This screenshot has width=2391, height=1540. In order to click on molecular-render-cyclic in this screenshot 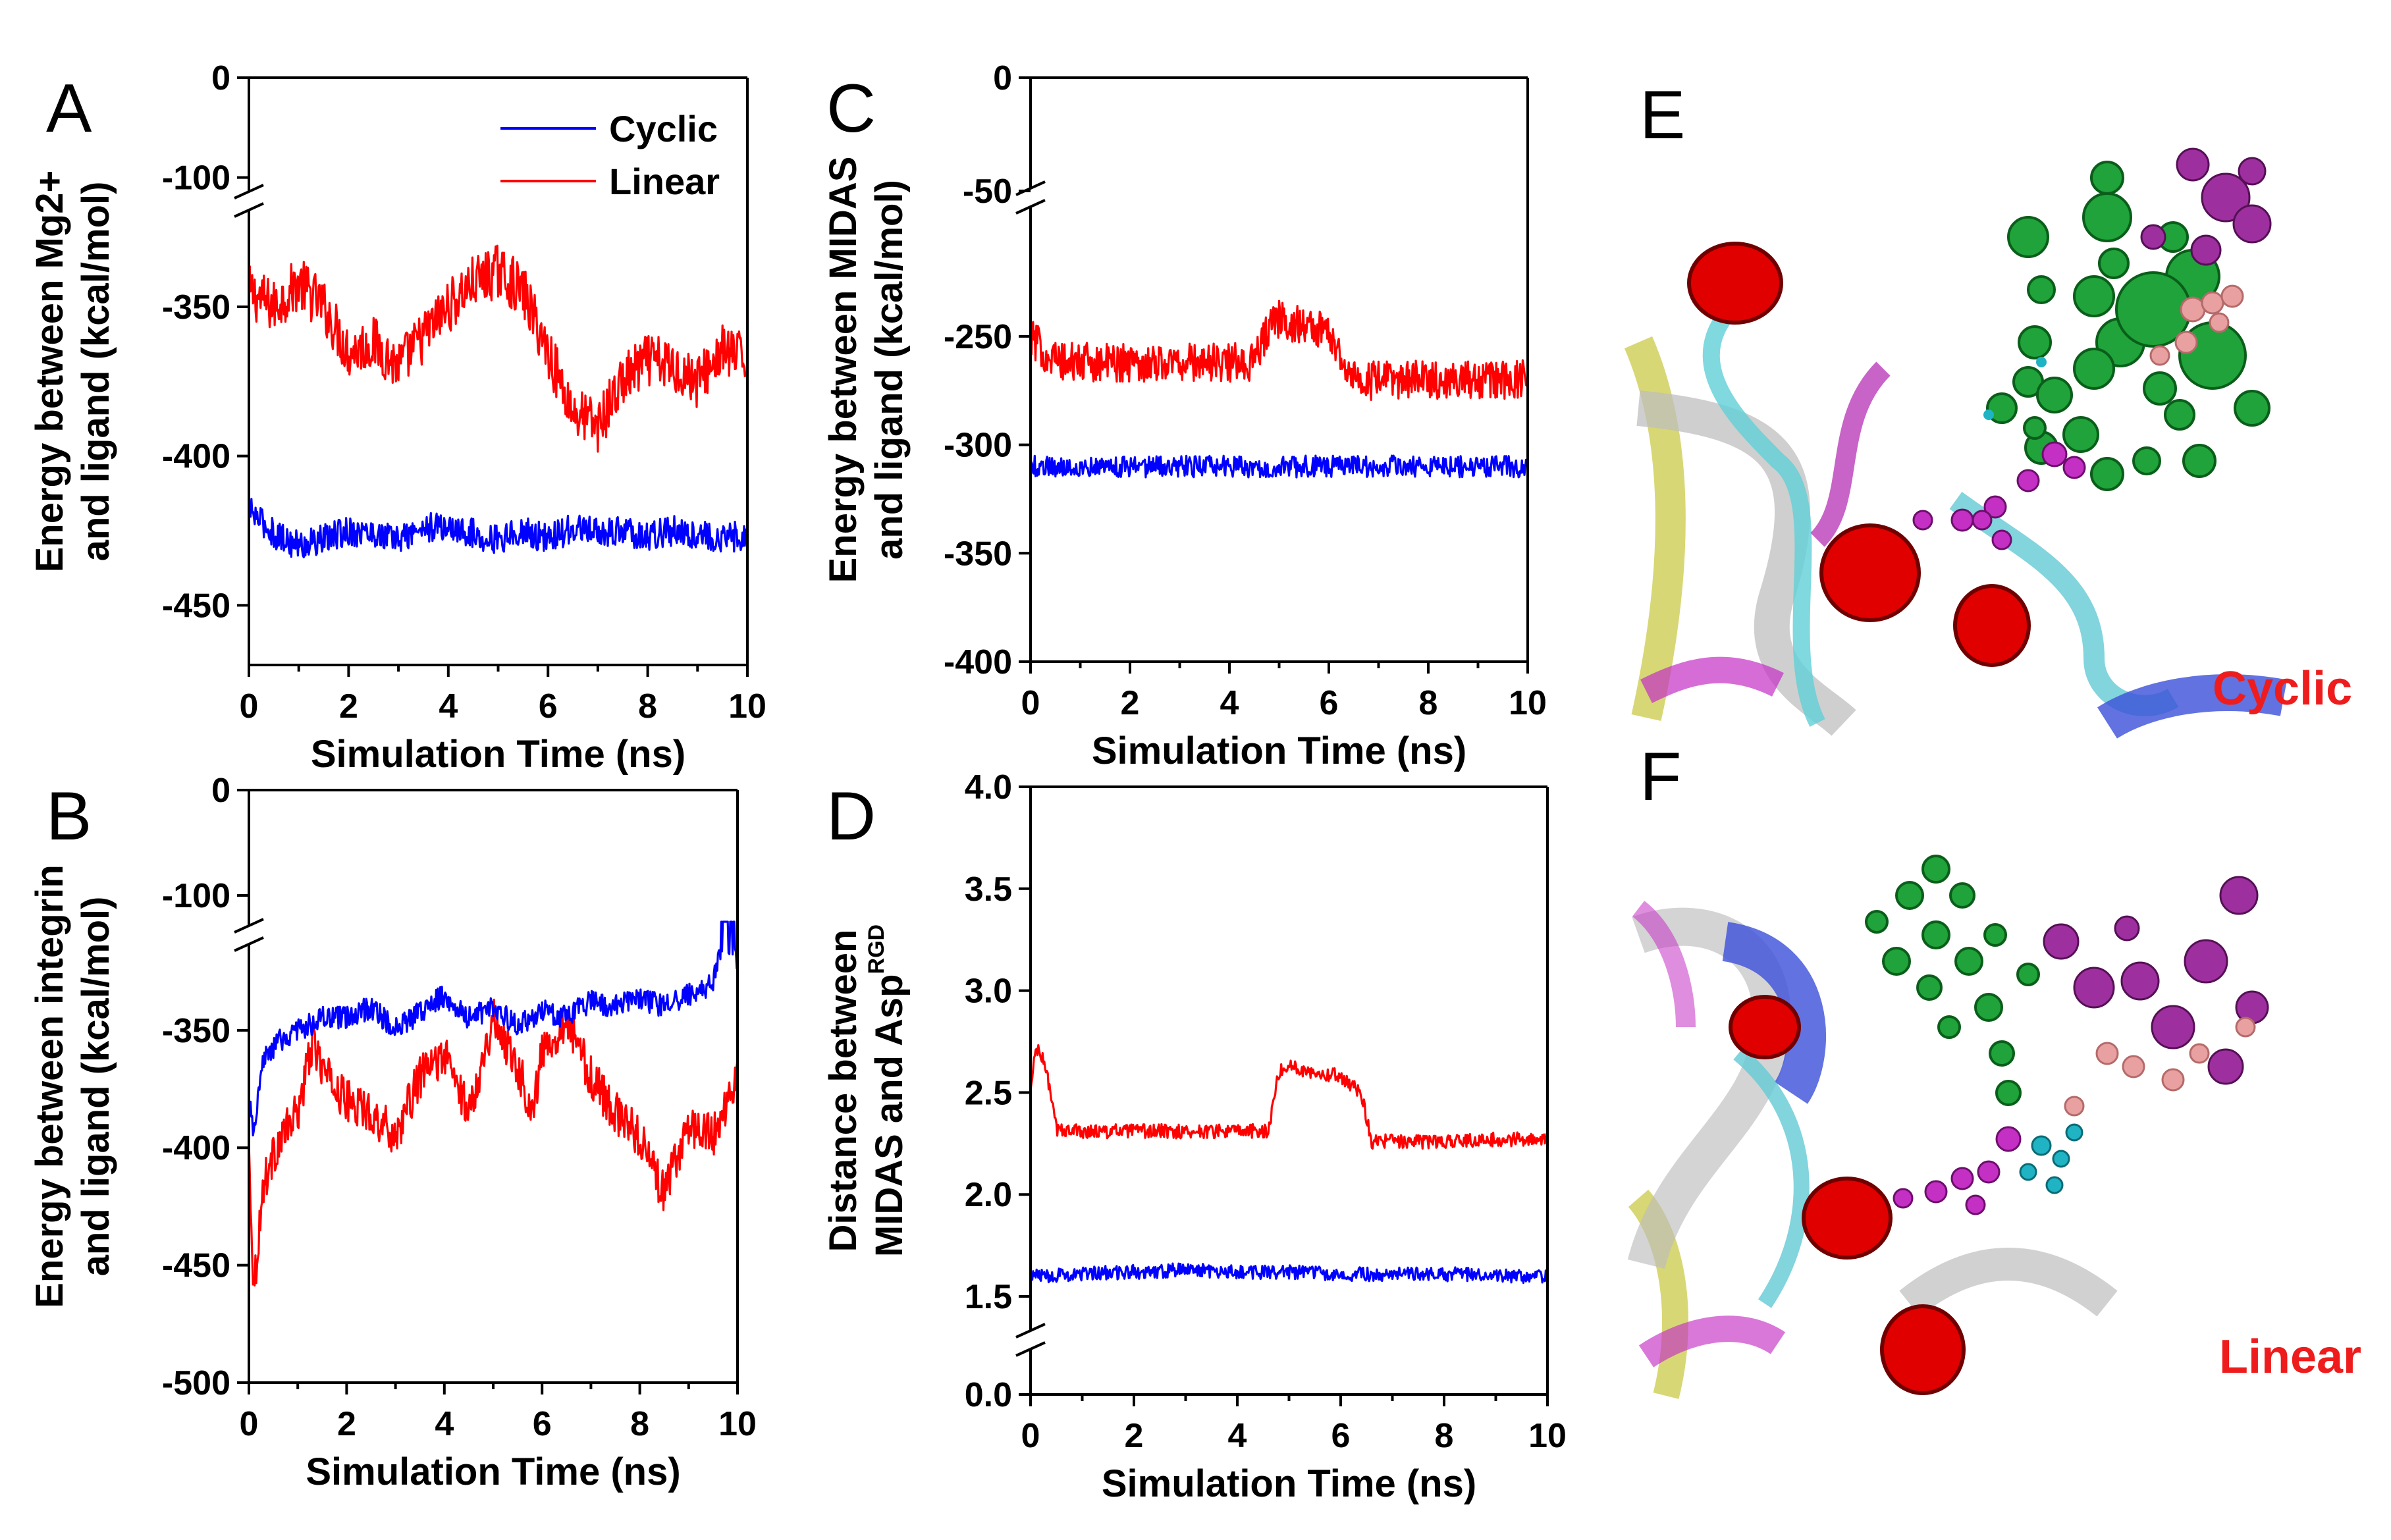, I will do `click(1956, 443)`.